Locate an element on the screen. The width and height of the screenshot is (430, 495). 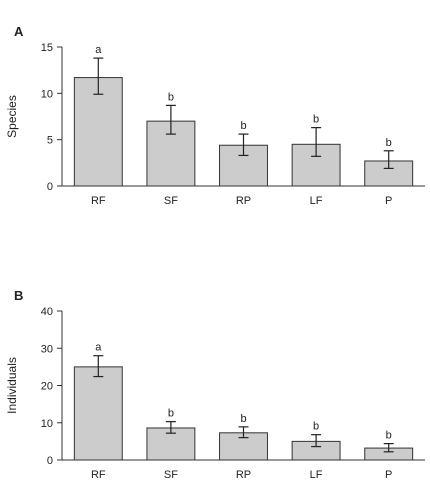
y-tick-label: 30 is located at coordinates (47, 349).